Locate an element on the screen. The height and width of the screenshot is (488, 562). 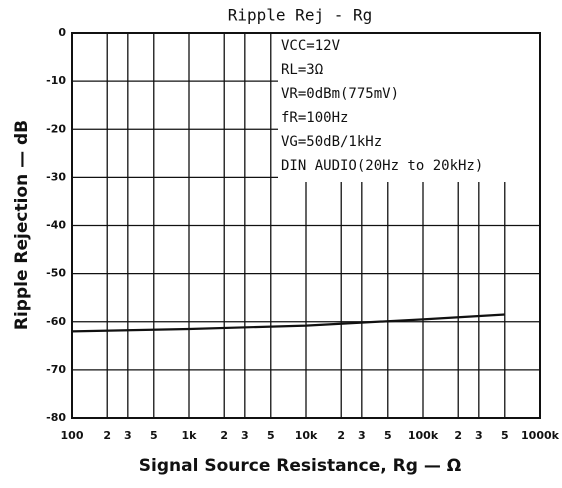
x-tick-label: 1k is located at coordinates (190, 435).